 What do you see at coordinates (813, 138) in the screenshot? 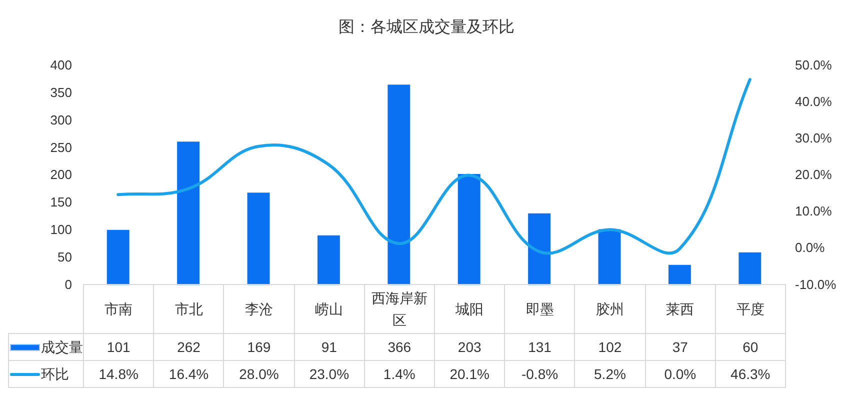
I see `y2-tick-label: 30.0%` at bounding box center [813, 138].